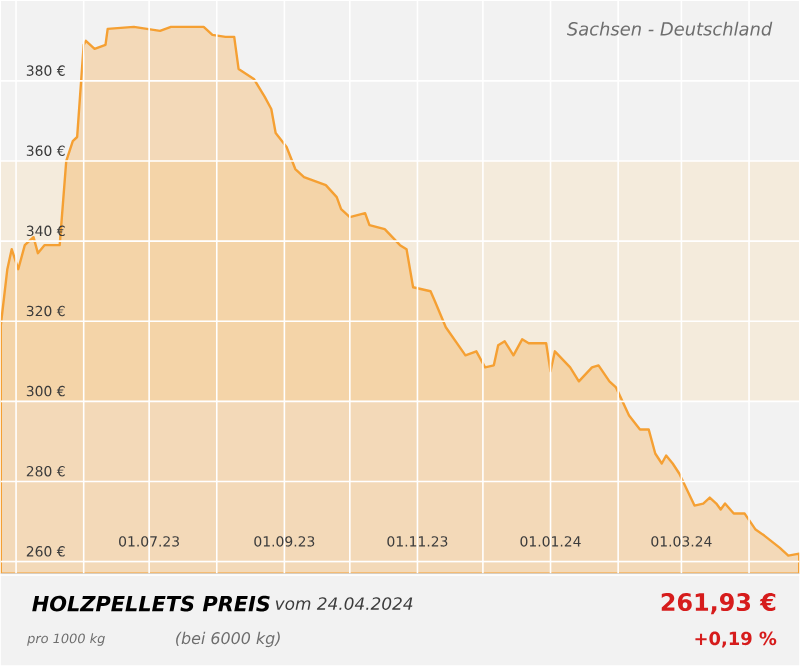 The width and height of the screenshot is (800, 666). I want to click on text: 261,93 €, so click(718, 604).